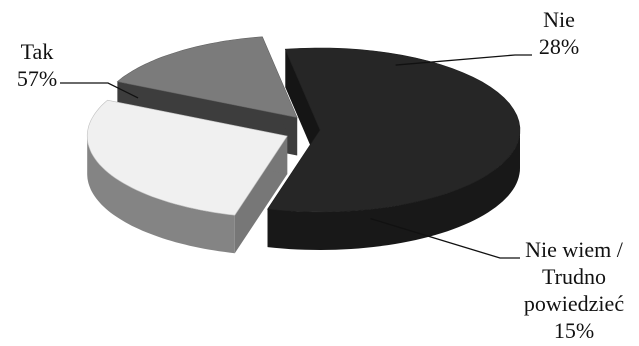  Describe the element at coordinates (37, 78) in the screenshot. I see `label-tak-value: 57%` at that location.